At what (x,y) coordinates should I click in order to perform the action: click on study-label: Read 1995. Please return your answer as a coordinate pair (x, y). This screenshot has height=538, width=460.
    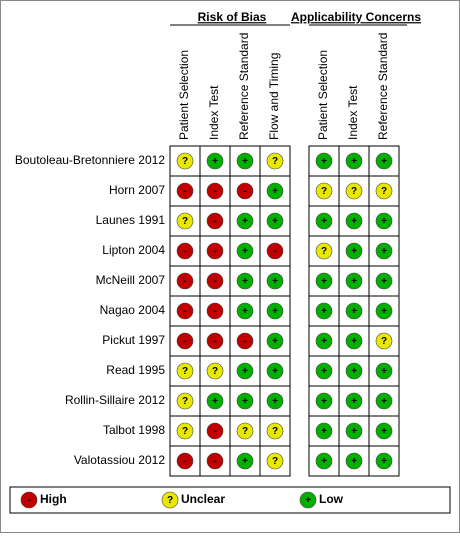
    Looking at the image, I should click on (135, 370).